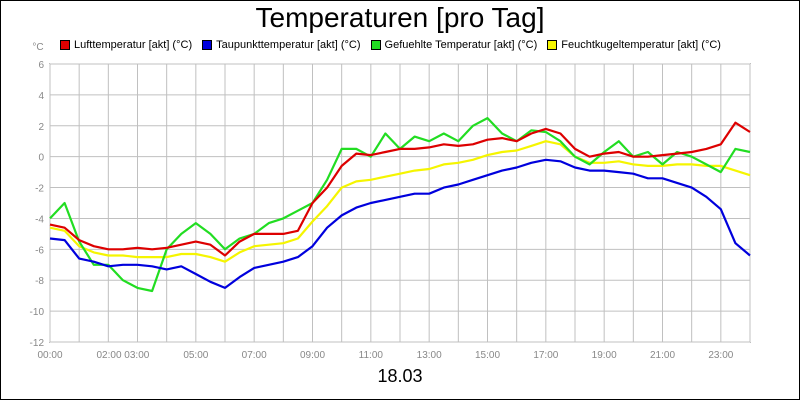 This screenshot has width=800, height=400. Describe the element at coordinates (39, 250) in the screenshot. I see `y-tick-label: -6` at that location.